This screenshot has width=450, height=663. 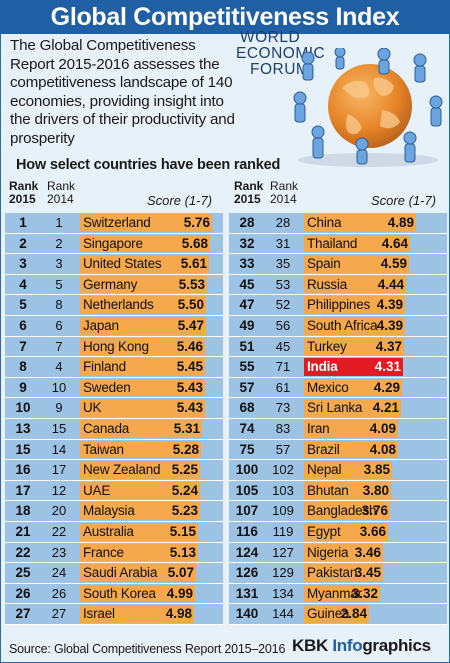 What do you see at coordinates (148, 165) in the screenshot?
I see `section-subheading: How select countries have been ranked` at bounding box center [148, 165].